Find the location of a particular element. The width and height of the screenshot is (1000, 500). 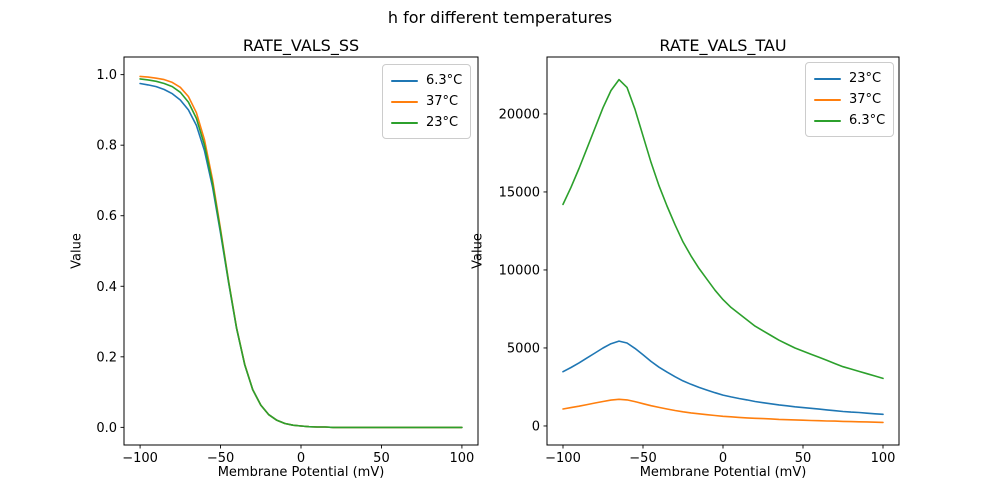

right-xaxis-label: Membrane Potential (mV) is located at coordinates (723, 472).